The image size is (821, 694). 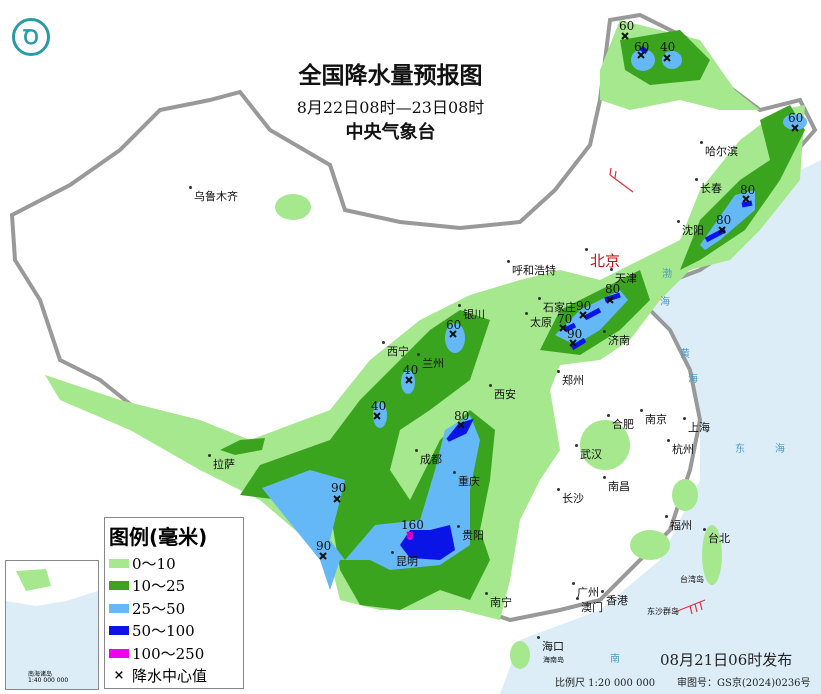 I want to click on legend-label: 100～250, so click(x=168, y=653).